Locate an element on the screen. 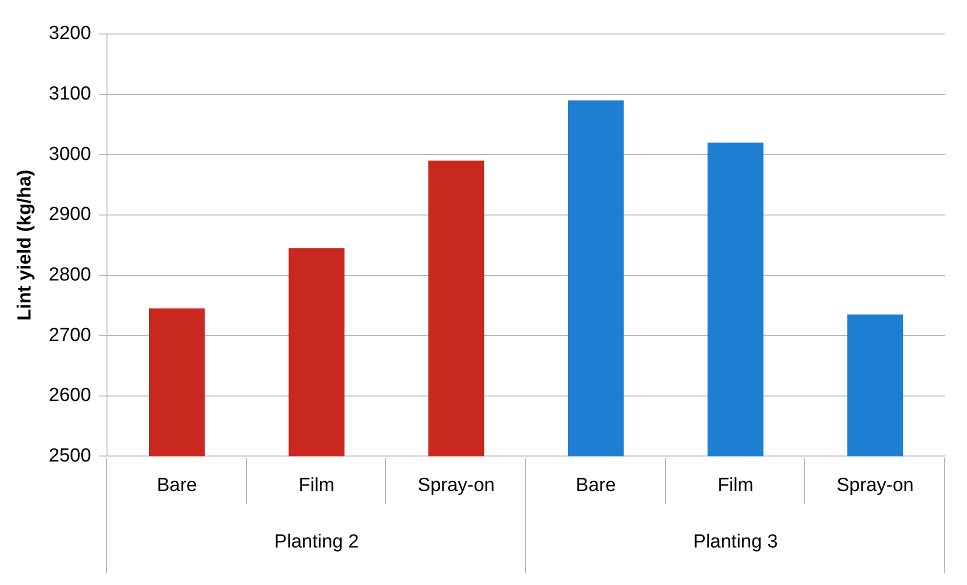  text: Planting 2 is located at coordinates (316, 541).